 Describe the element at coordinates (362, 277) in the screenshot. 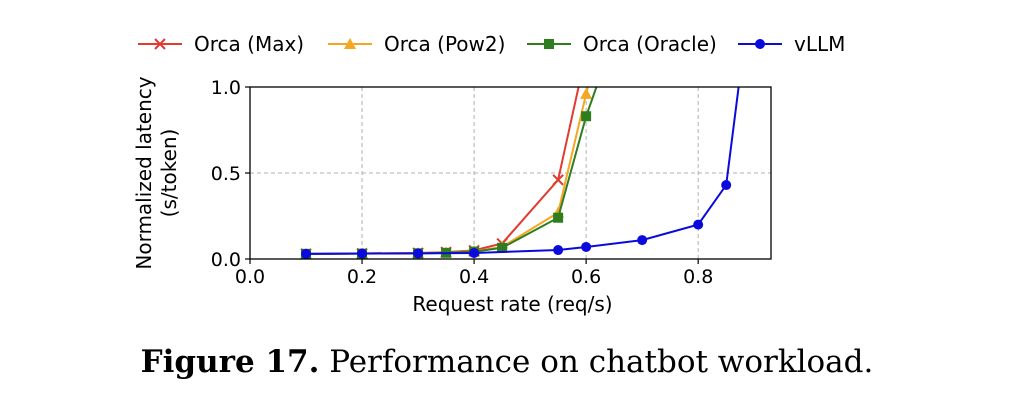

I see `x-tick-label-1: 0.2` at that location.